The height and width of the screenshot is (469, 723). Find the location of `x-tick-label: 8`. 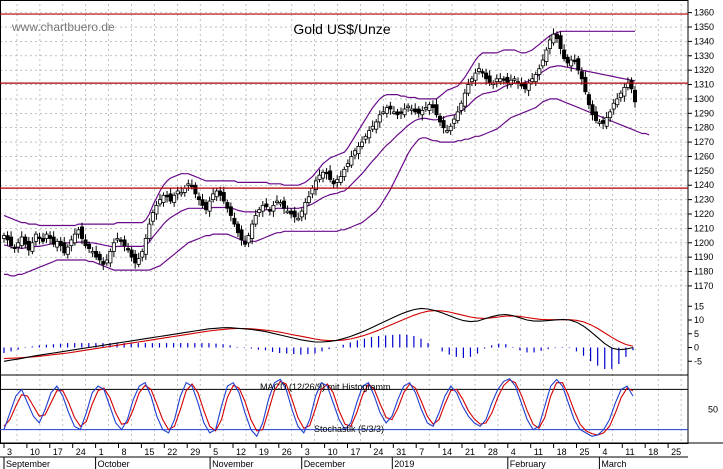

x-tick-label: 8 is located at coordinates (124, 452).